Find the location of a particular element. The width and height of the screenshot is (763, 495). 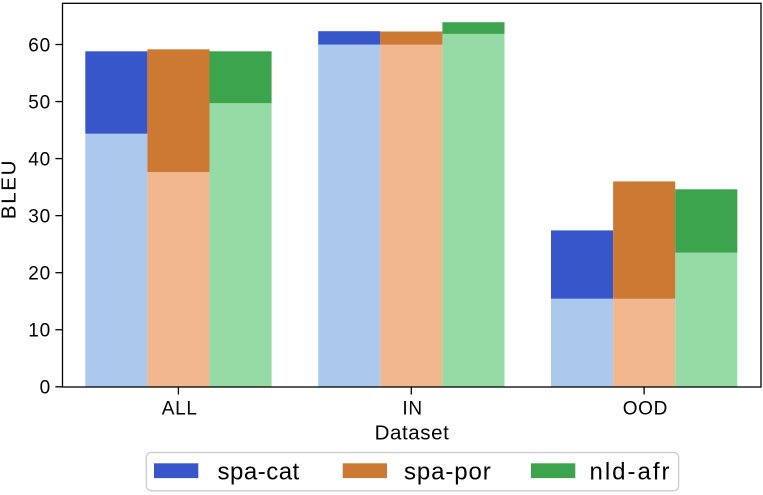

svg-text: 20 is located at coordinates (39, 274).